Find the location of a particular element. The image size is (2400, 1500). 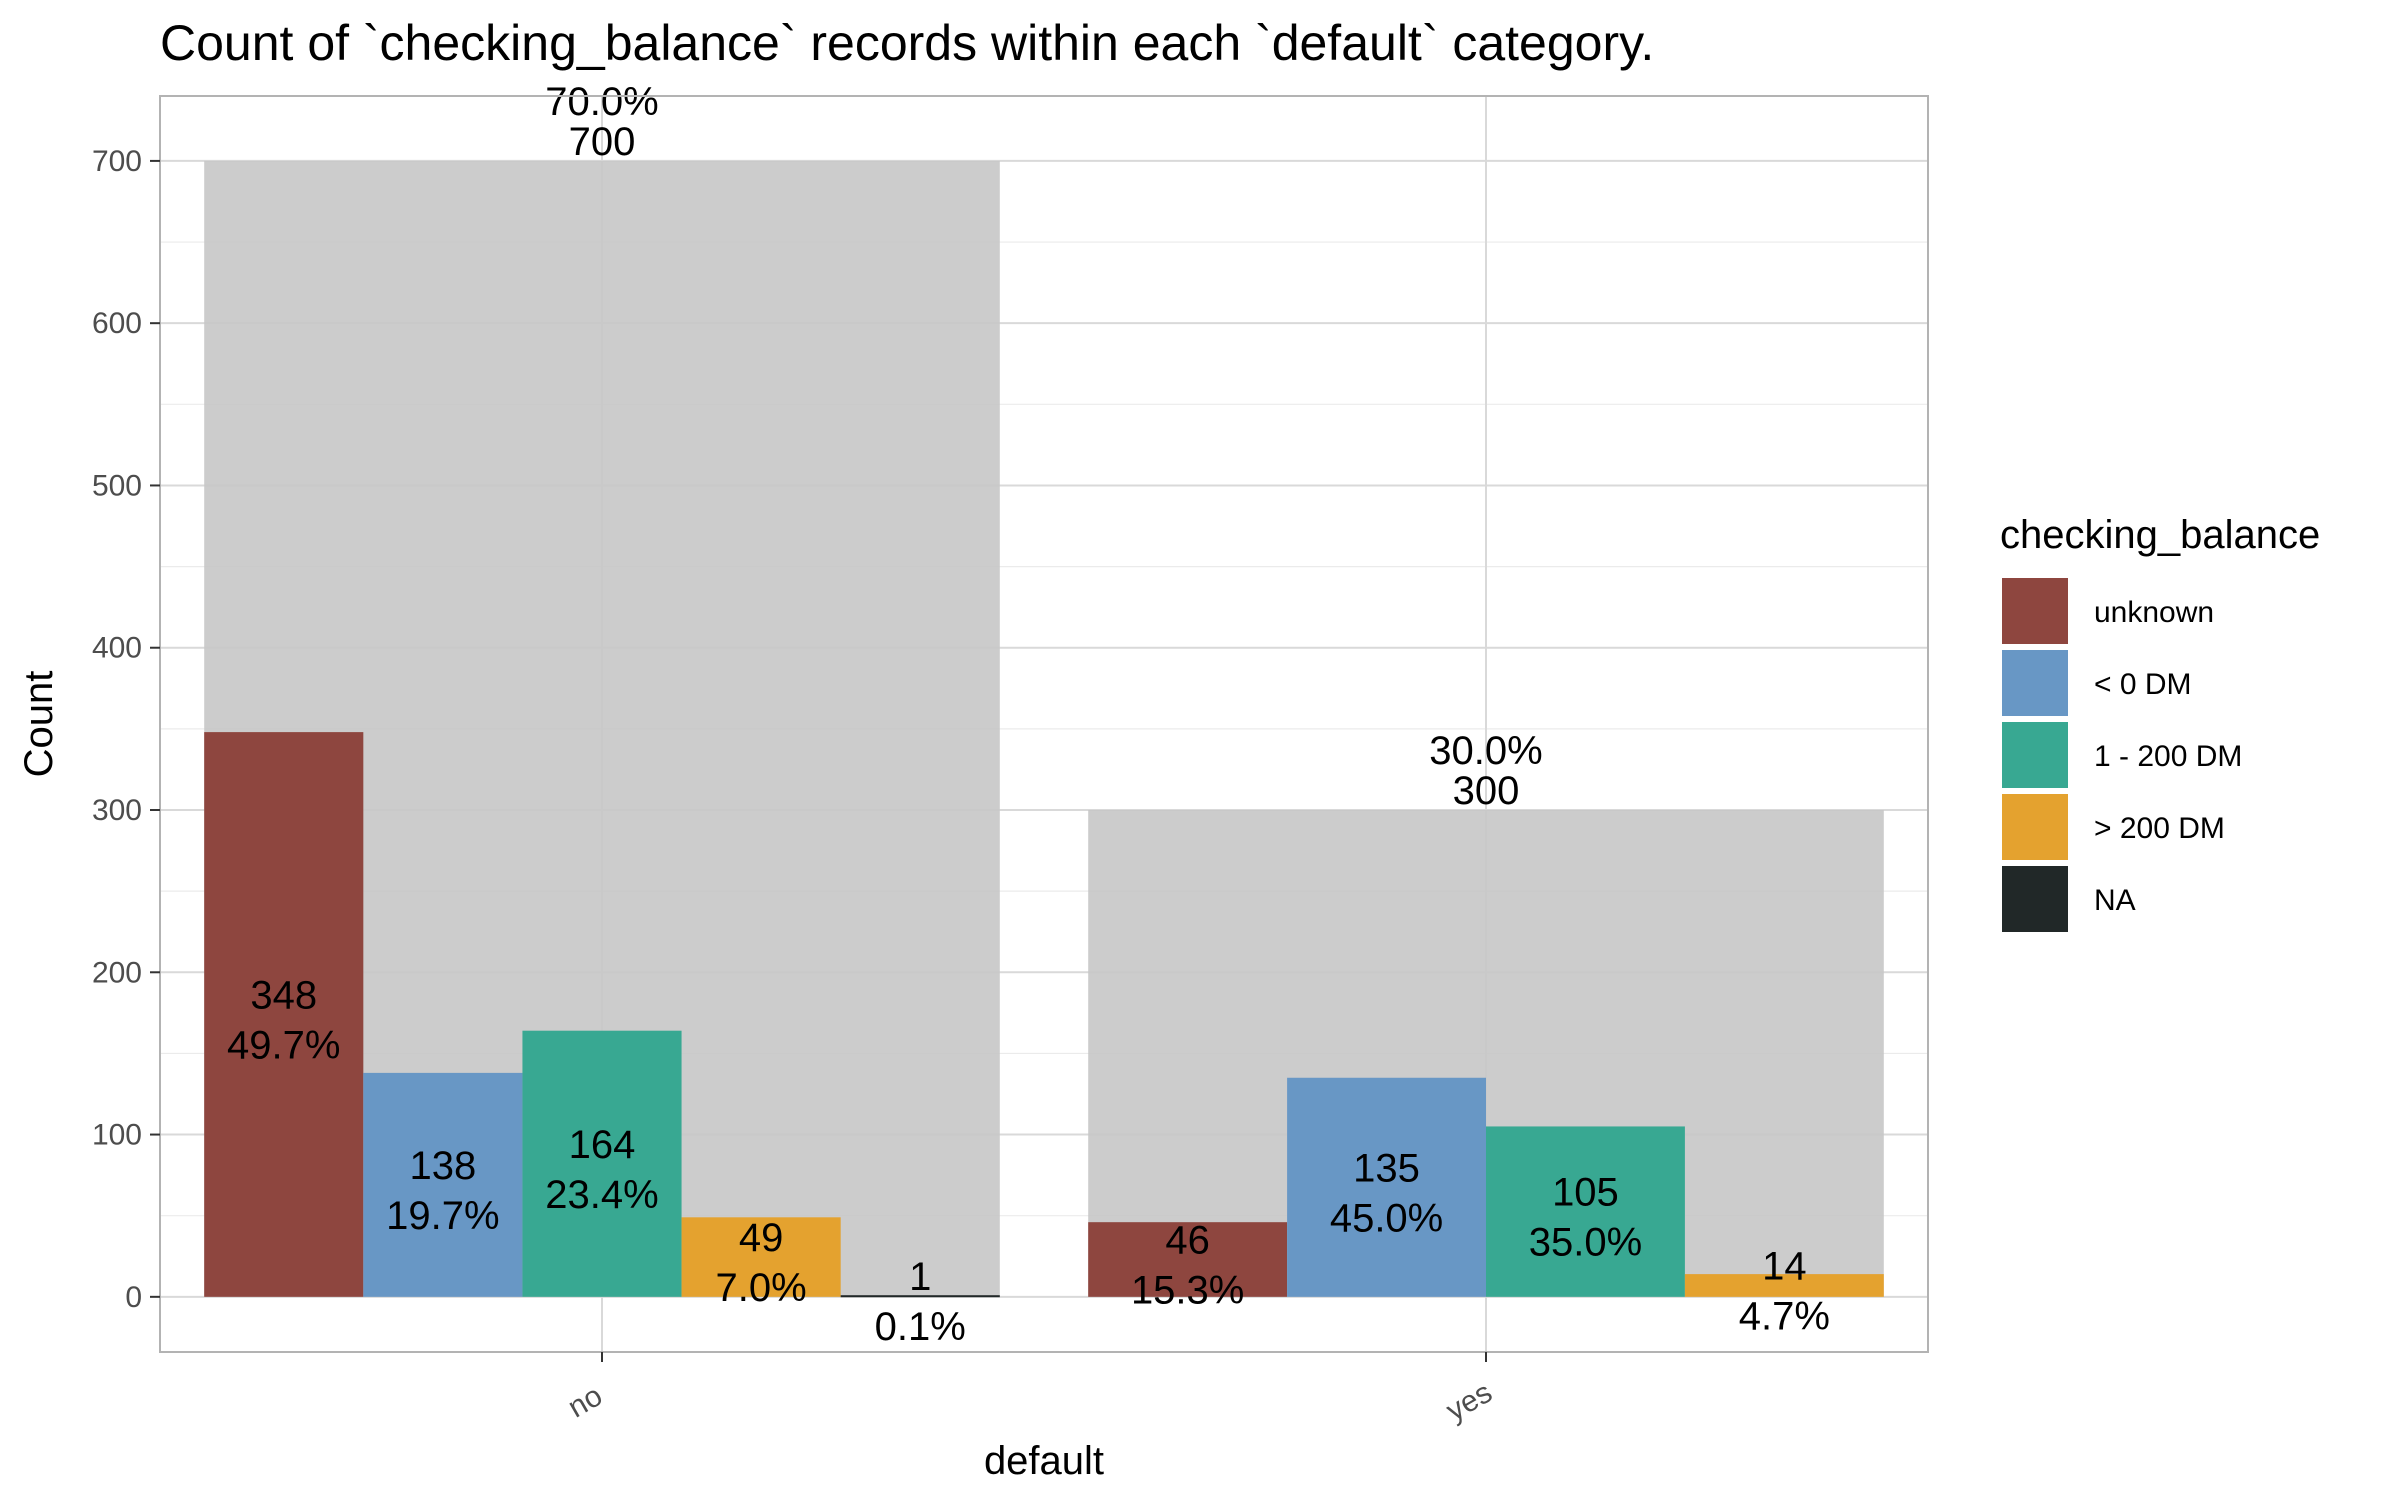

data-label-value: 1 is located at coordinates (920, 1277).